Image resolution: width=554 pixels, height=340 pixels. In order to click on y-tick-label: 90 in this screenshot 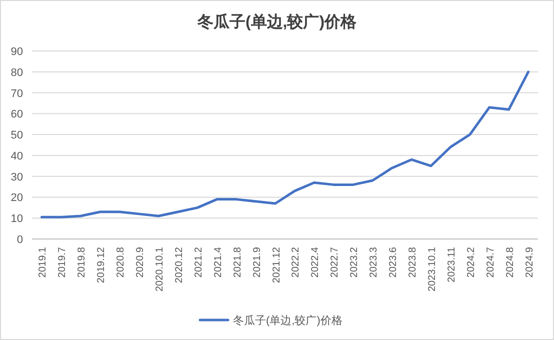, I will do `click(16, 52)`.